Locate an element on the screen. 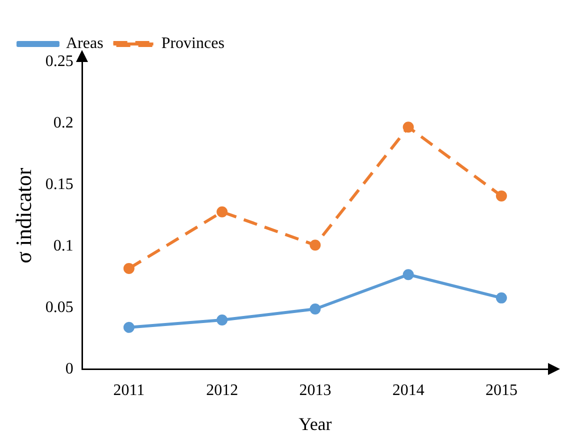 The image size is (571, 446). x-tick-label: 2013 is located at coordinates (315, 391).